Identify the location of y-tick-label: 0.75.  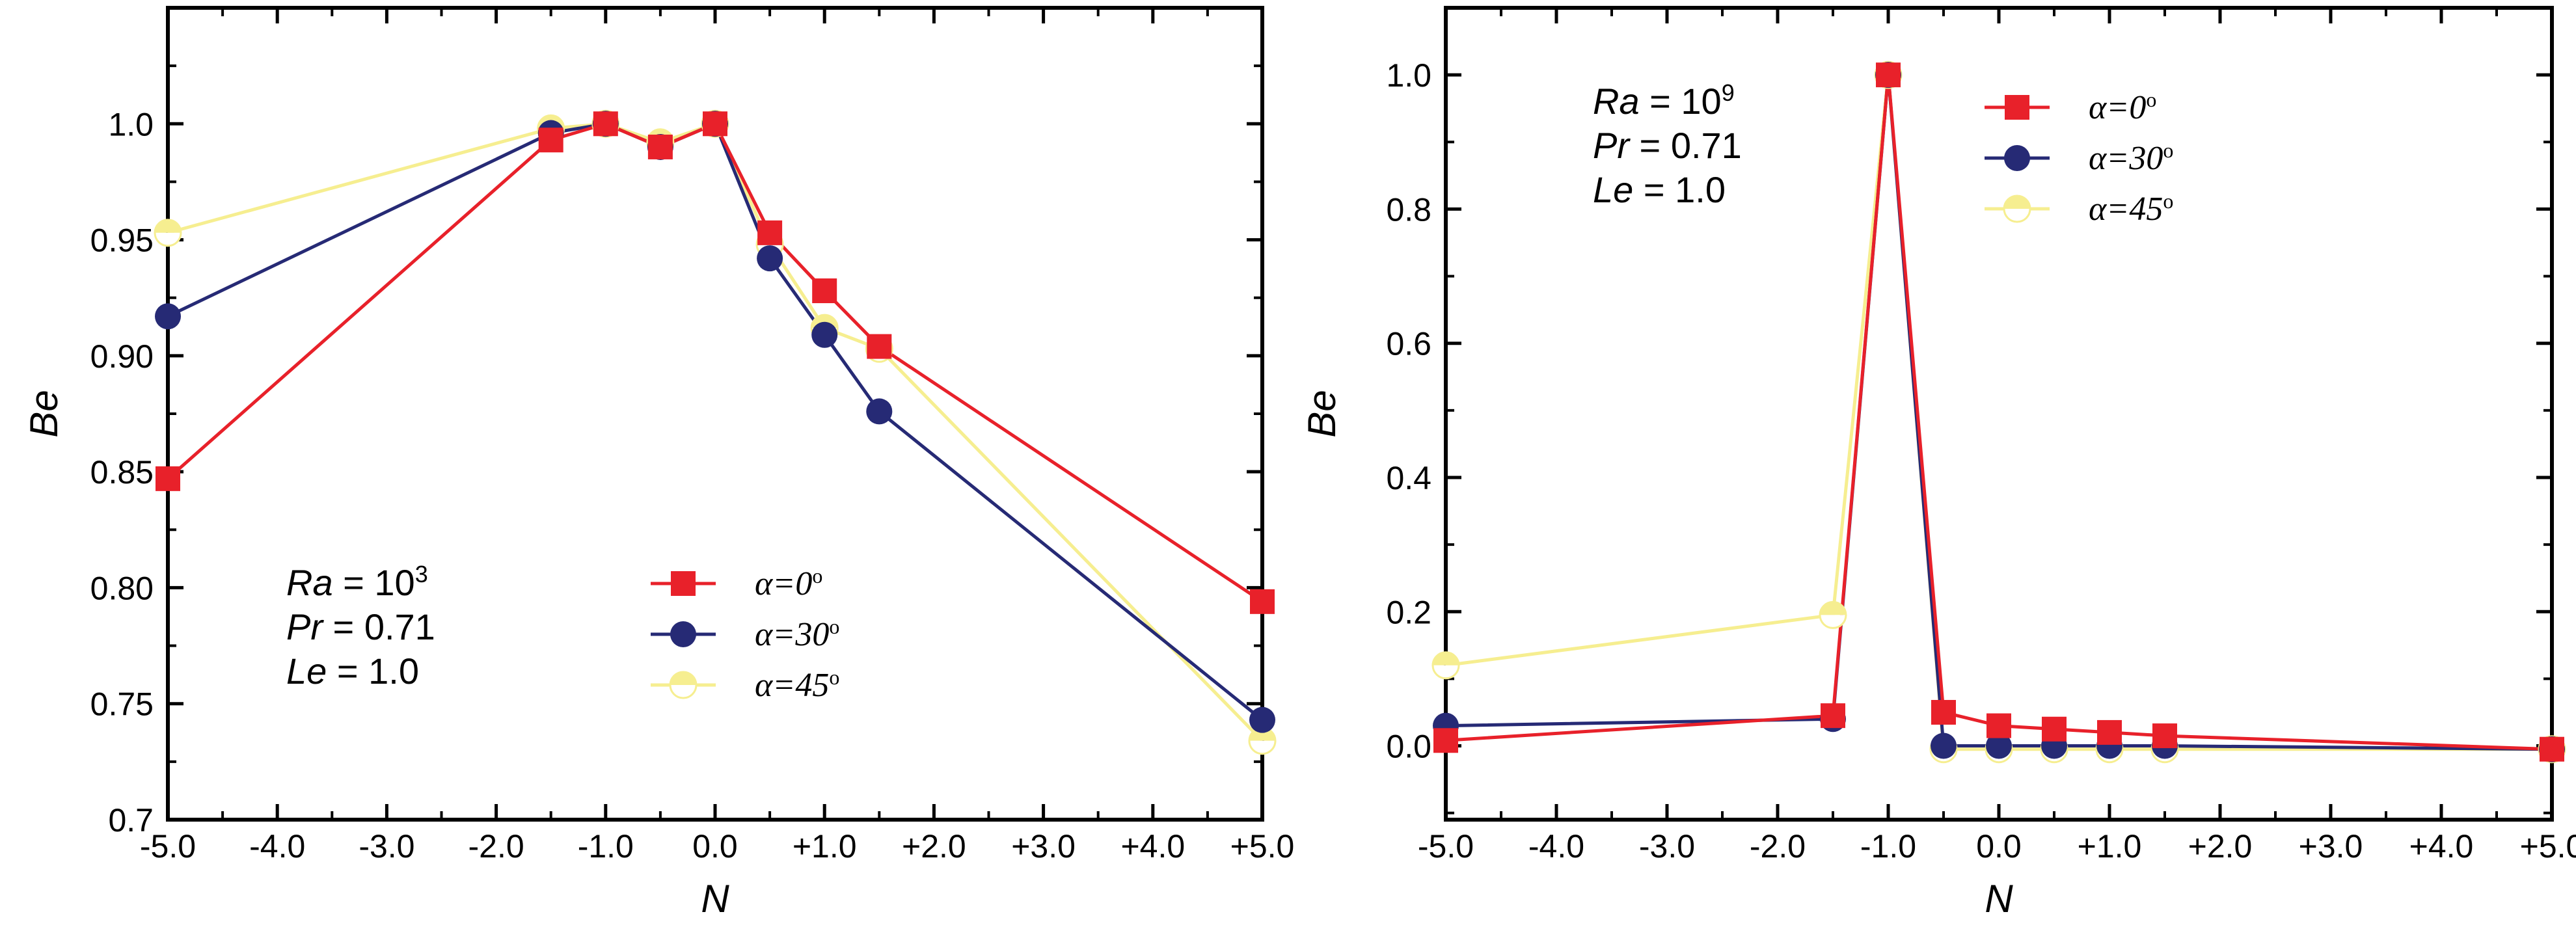
(122, 704).